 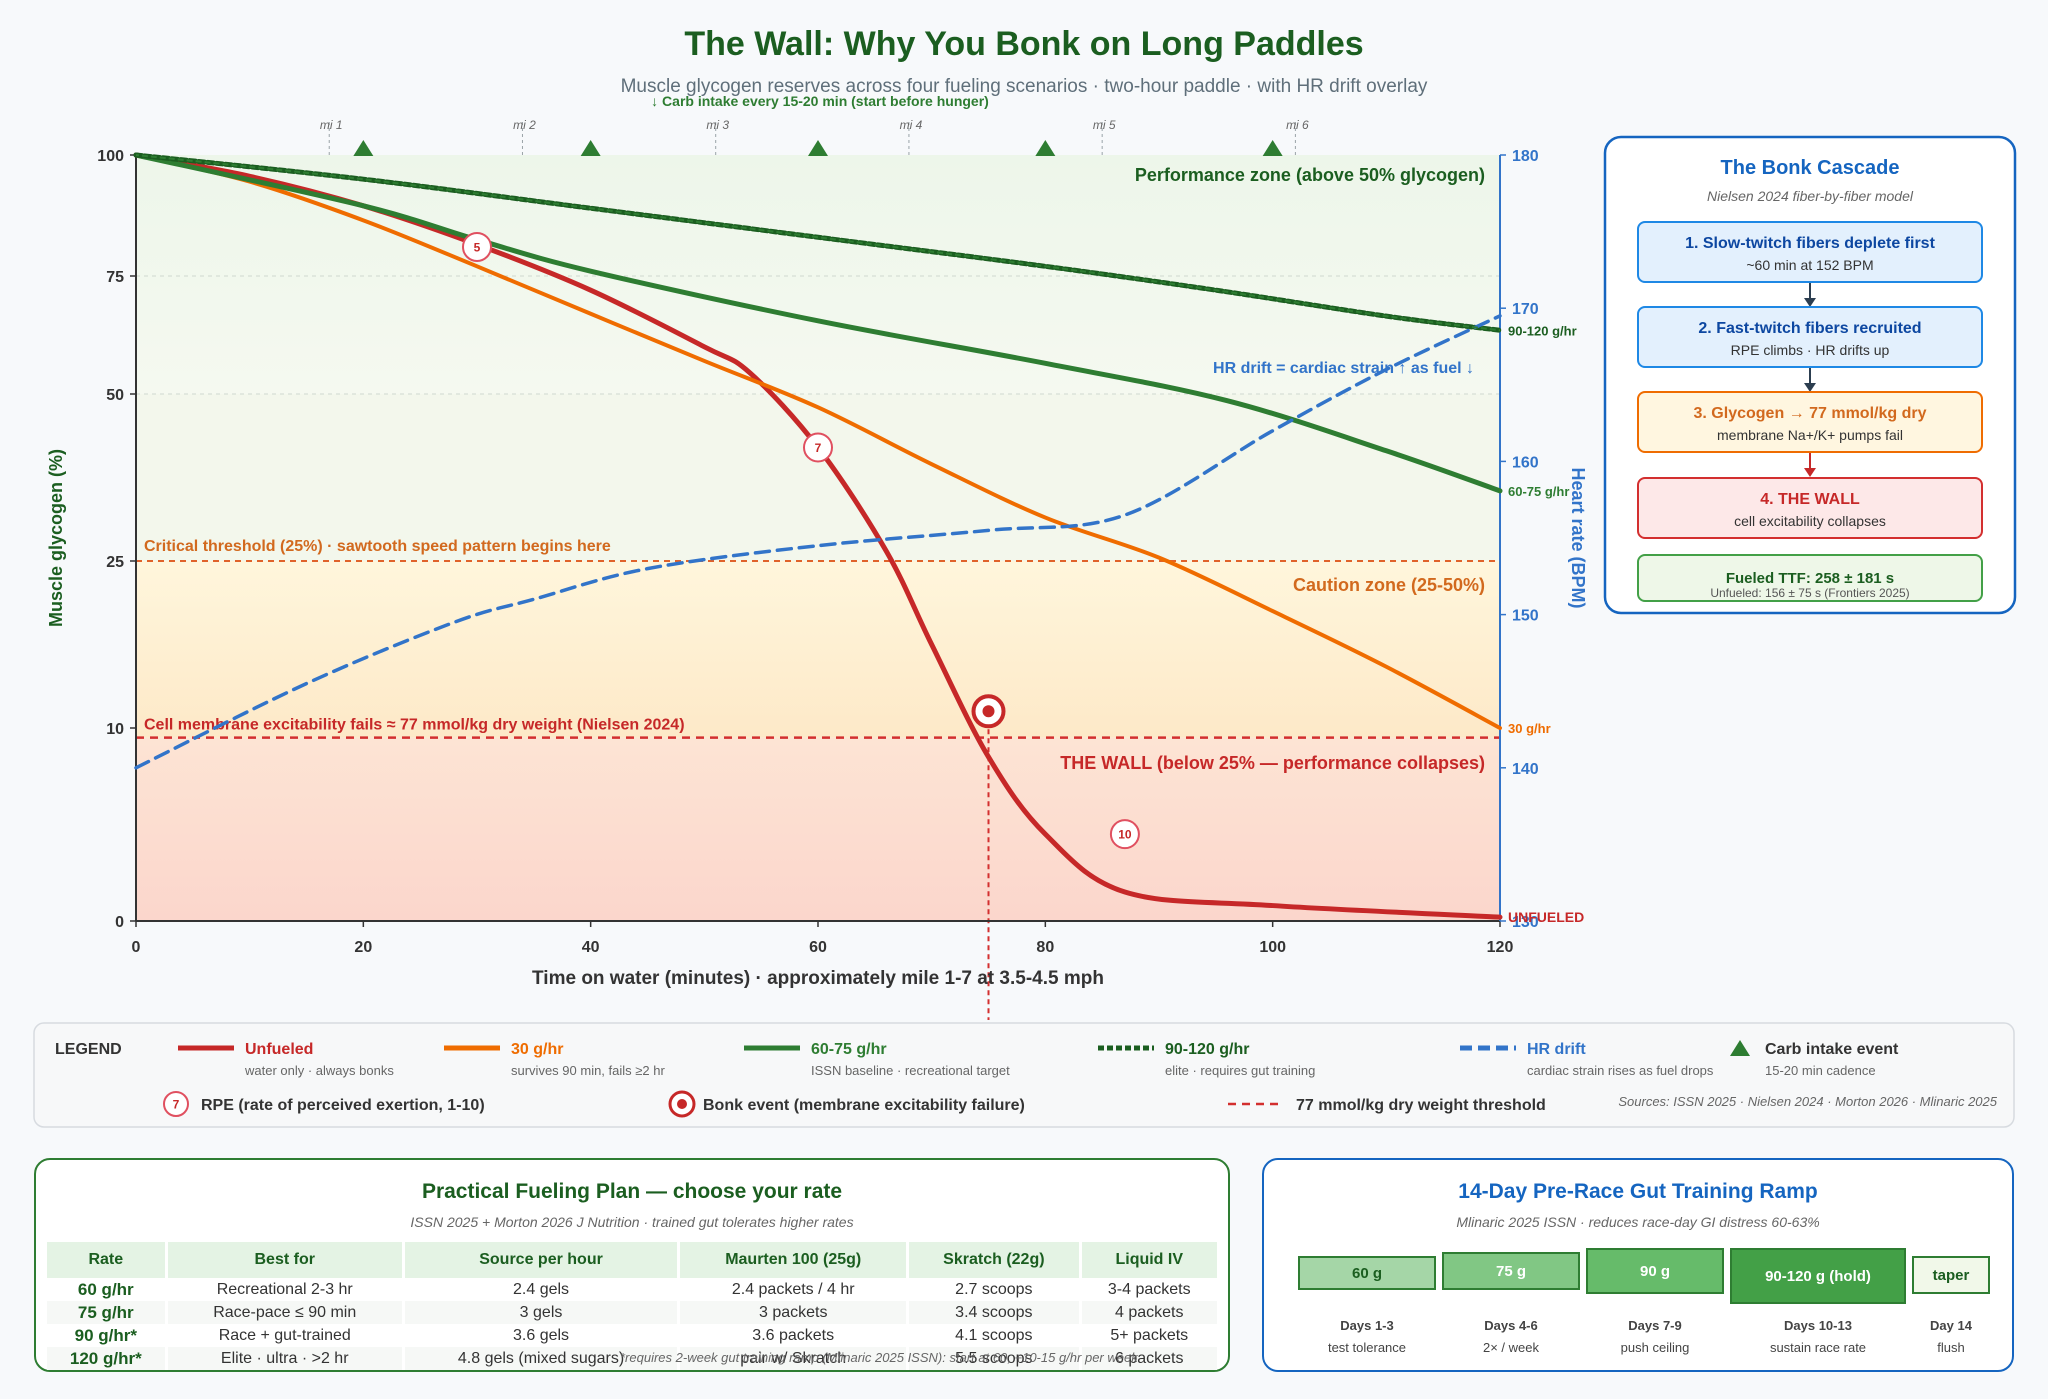 I want to click on legend-carb-triangle, so click(x=1740, y=1048).